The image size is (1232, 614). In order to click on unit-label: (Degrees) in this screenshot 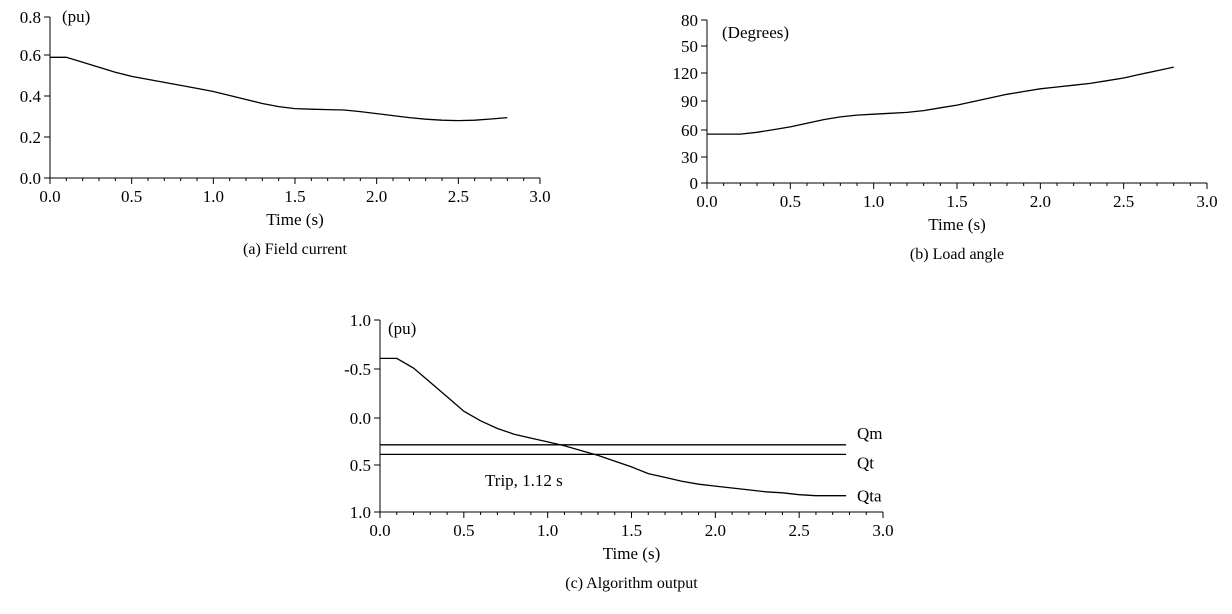, I will do `click(755, 32)`.